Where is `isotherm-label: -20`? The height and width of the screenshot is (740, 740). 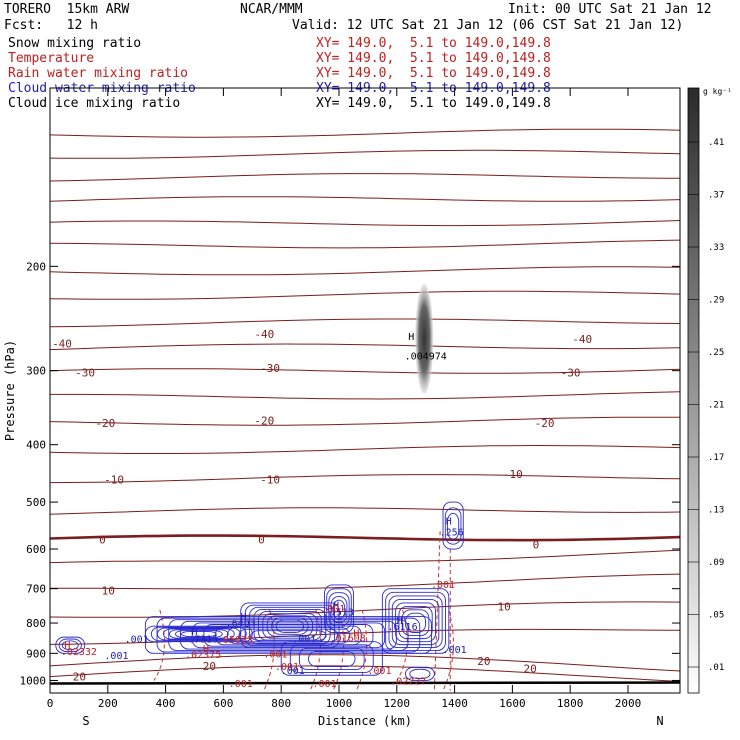
isotherm-label: -20 is located at coordinates (545, 423).